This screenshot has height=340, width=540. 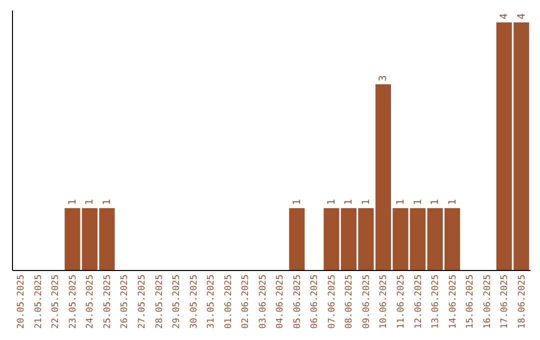 What do you see at coordinates (349, 301) in the screenshot?
I see `x-tick-label: 08.06.2025` at bounding box center [349, 301].